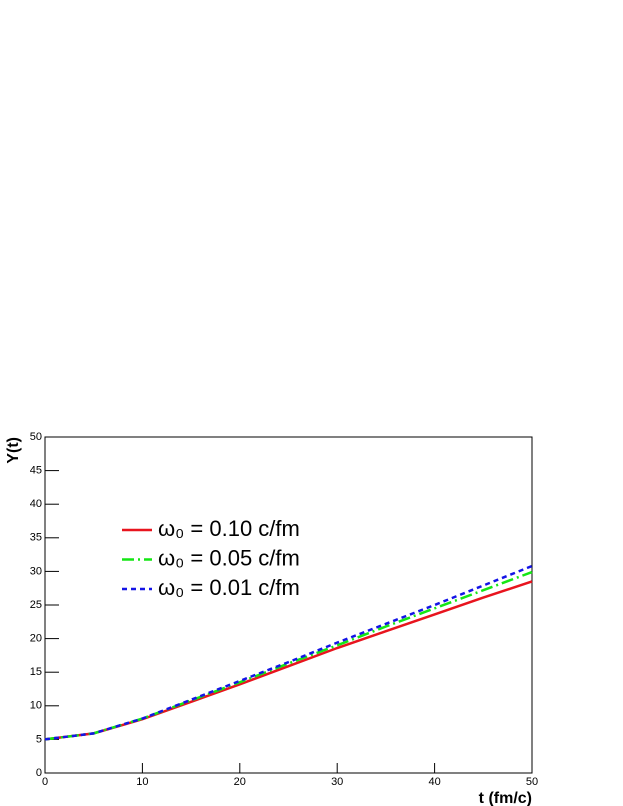 The width and height of the screenshot is (623, 806). Describe the element at coordinates (36, 471) in the screenshot. I see `y-tick-label: 45` at that location.